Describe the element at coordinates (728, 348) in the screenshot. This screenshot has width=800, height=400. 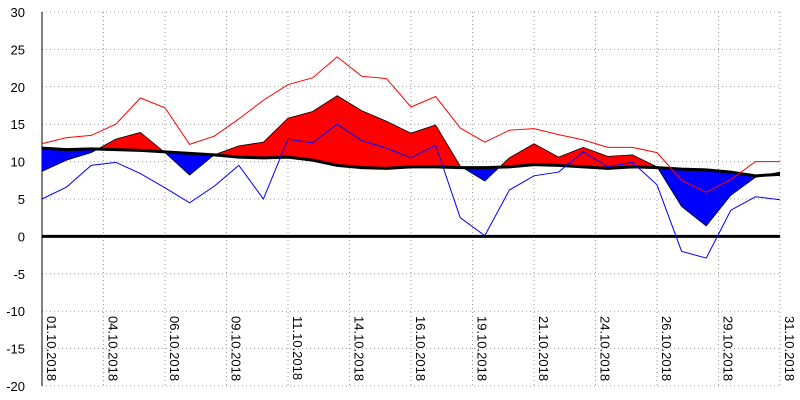
I see `x-tick-label: 29.10.2018` at that location.